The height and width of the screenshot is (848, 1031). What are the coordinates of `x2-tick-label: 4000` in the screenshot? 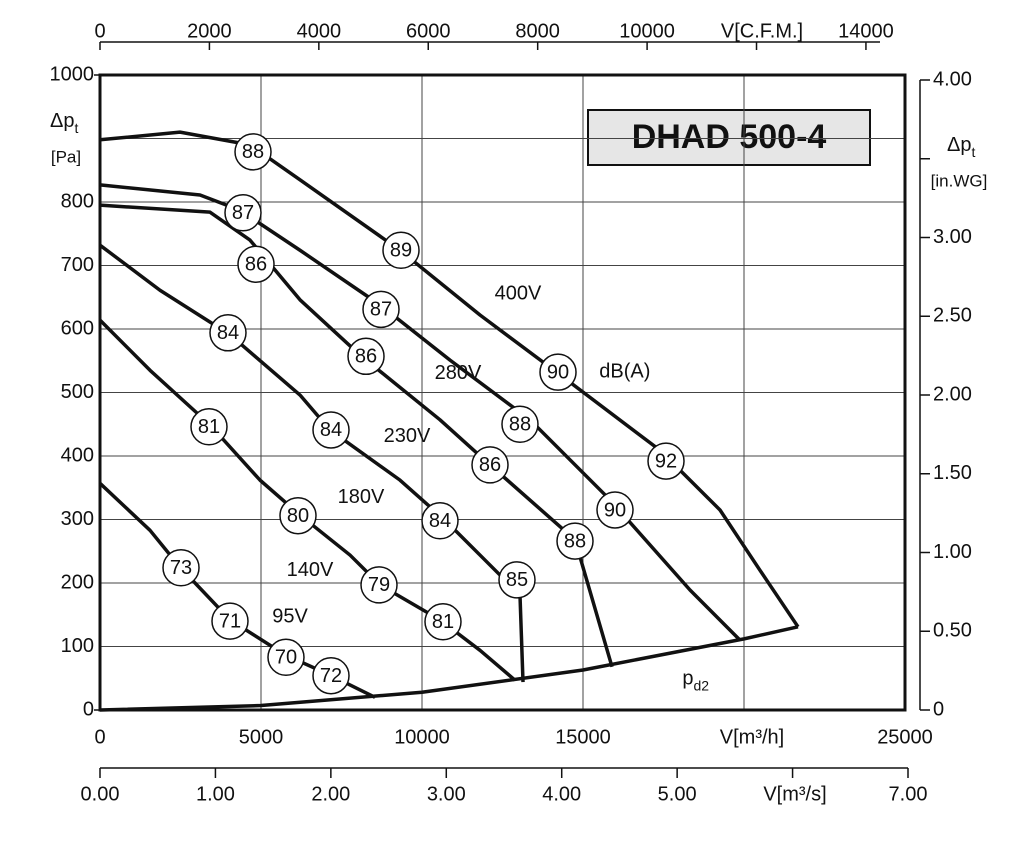 It's located at (319, 31).